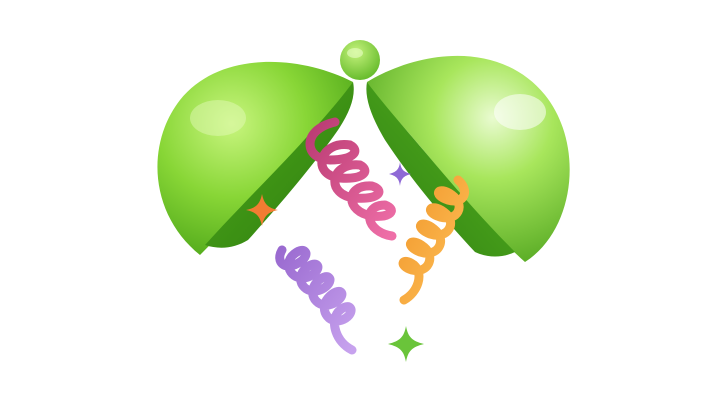 The image size is (720, 405). I want to click on capsule-left-half, so click(255, 158).